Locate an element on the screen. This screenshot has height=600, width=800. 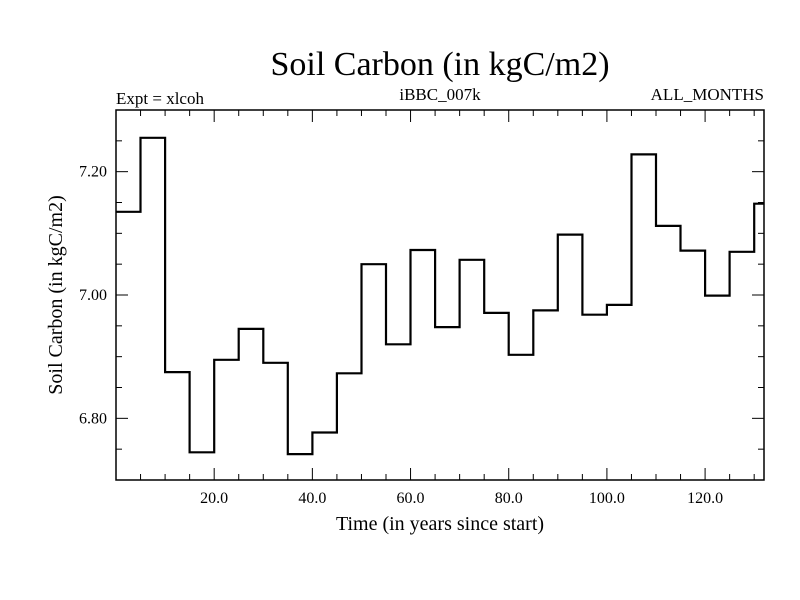
y-axis-label: Soil Carbon (in kgC/m2) is located at coordinates (56, 294).